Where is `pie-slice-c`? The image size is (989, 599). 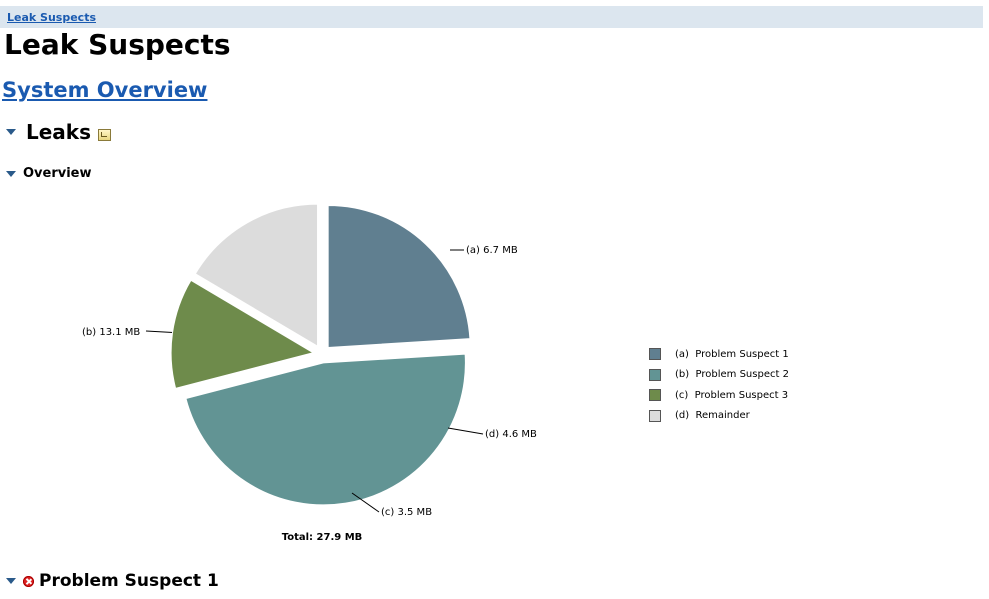 pie-slice-c is located at coordinates (242, 334).